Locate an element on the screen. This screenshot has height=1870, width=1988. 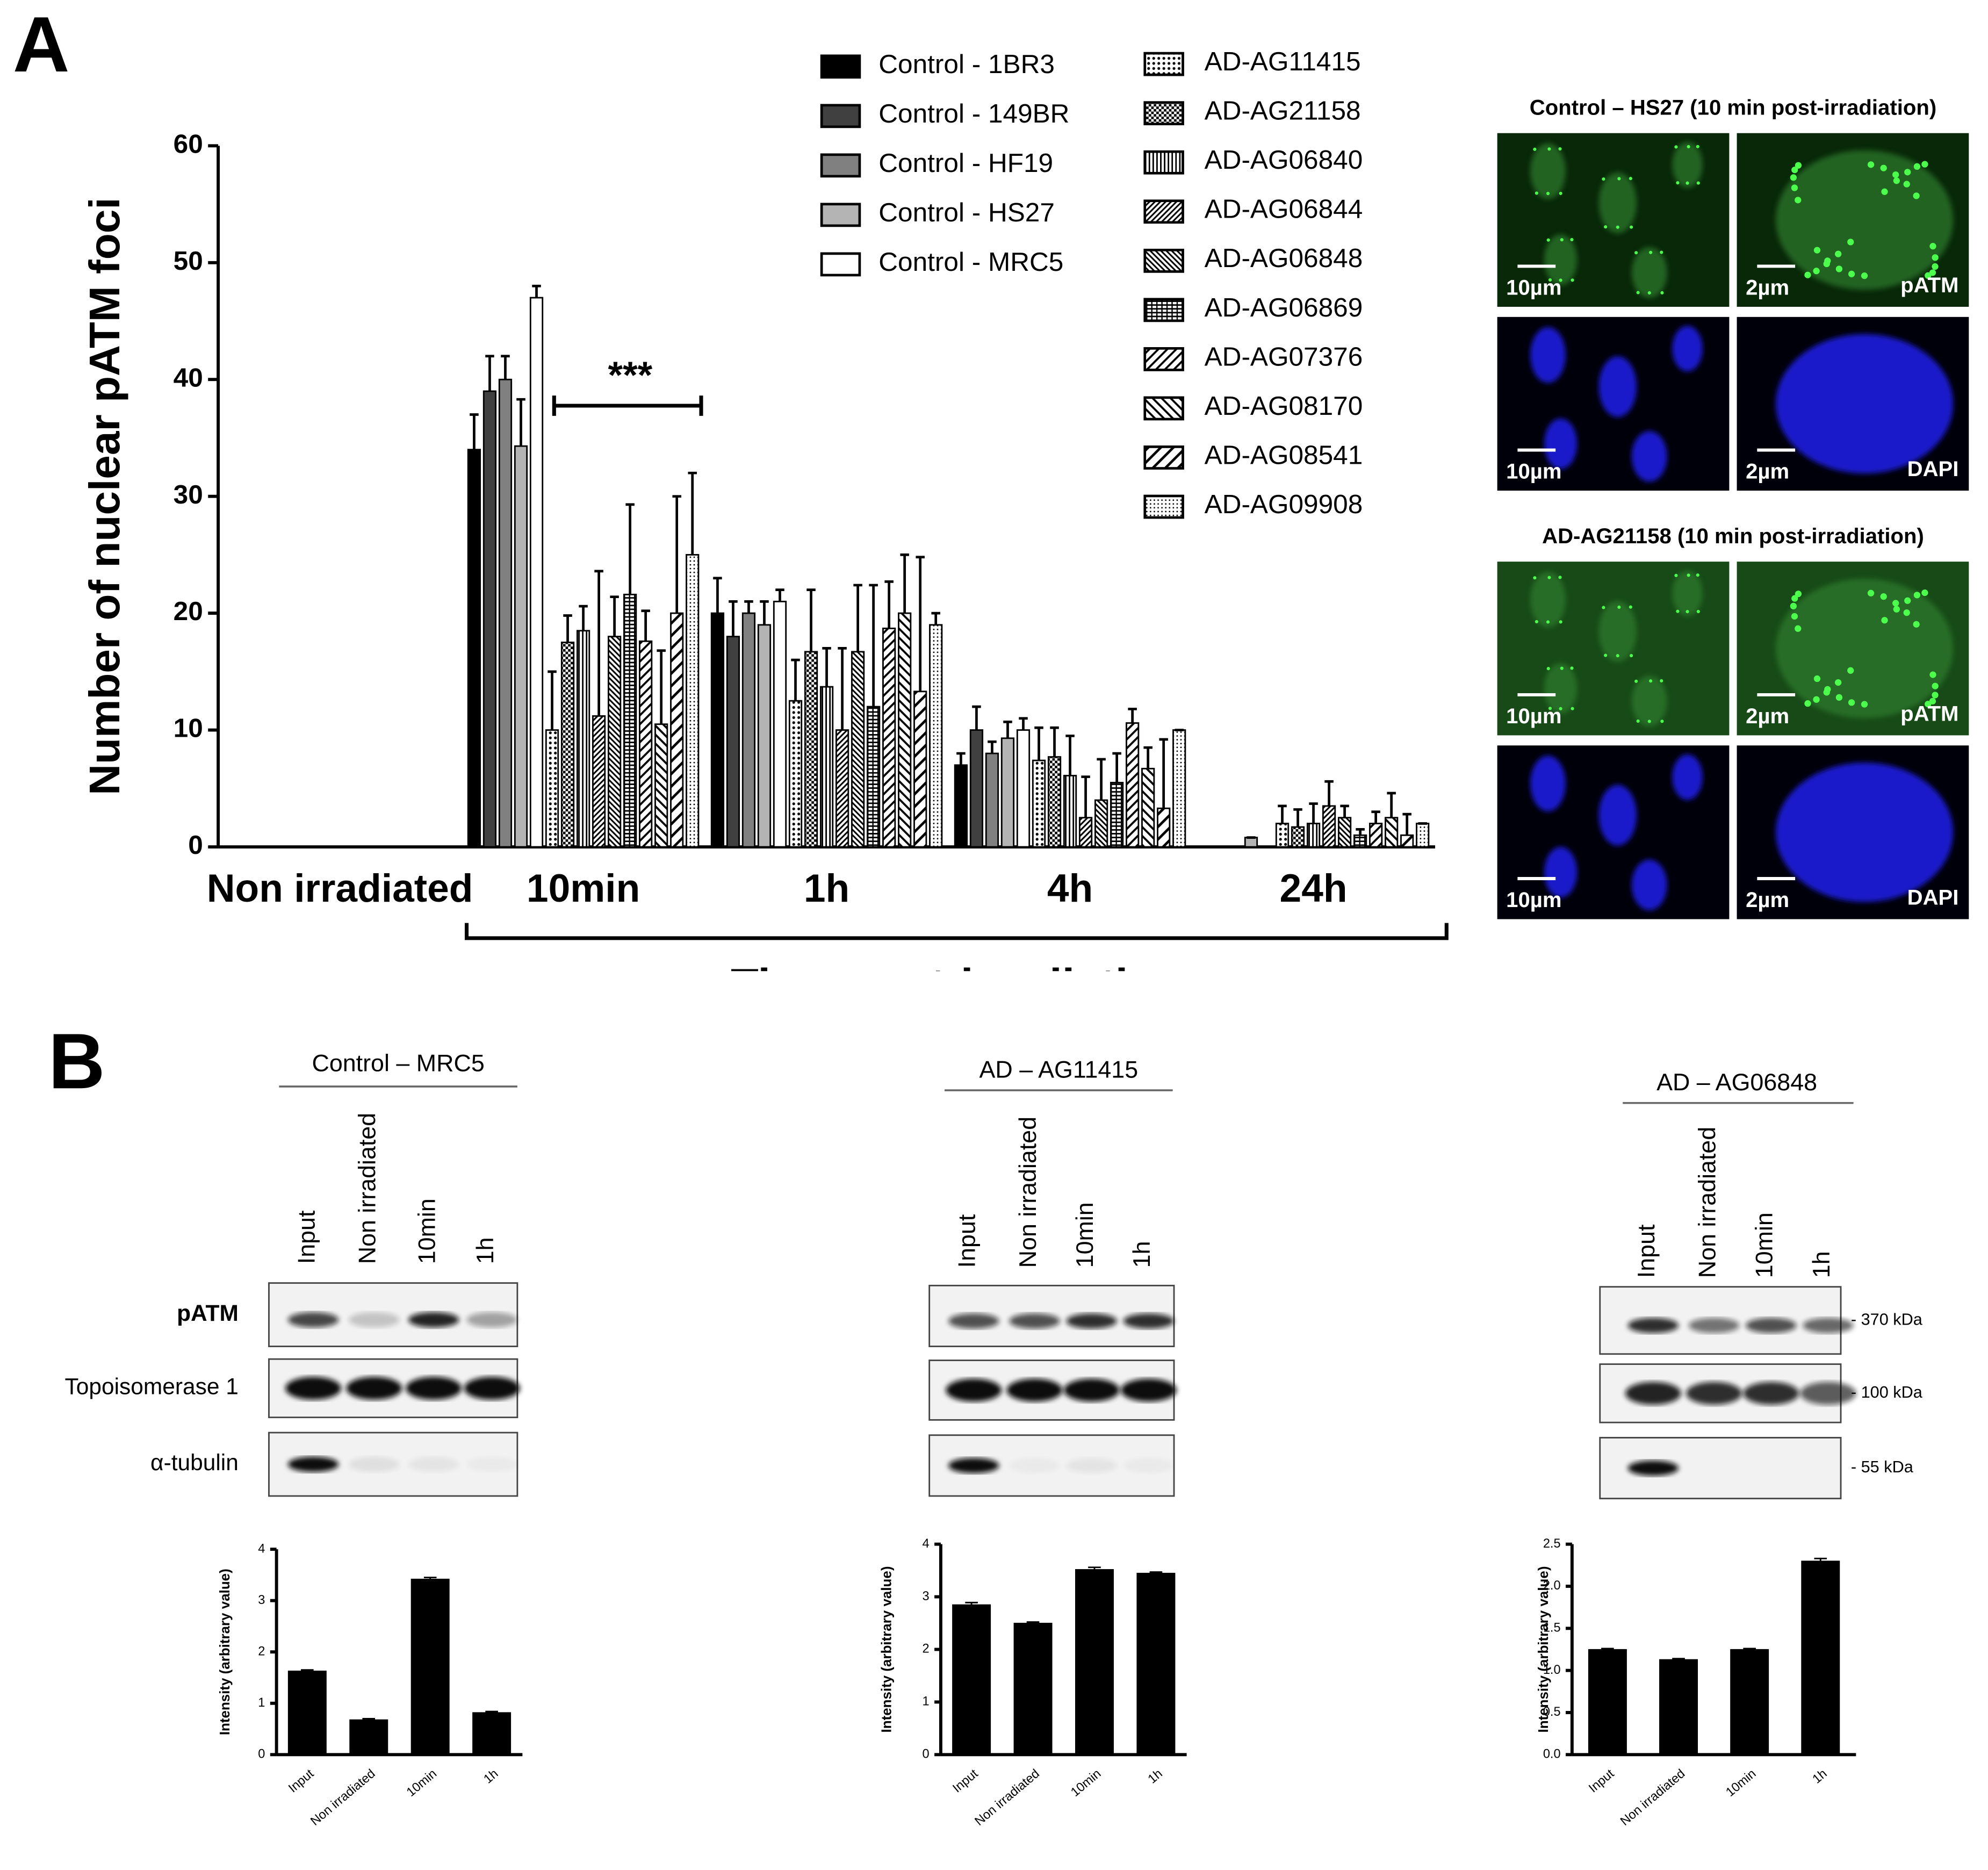
lane-label: 10min is located at coordinates (1764, 1245).